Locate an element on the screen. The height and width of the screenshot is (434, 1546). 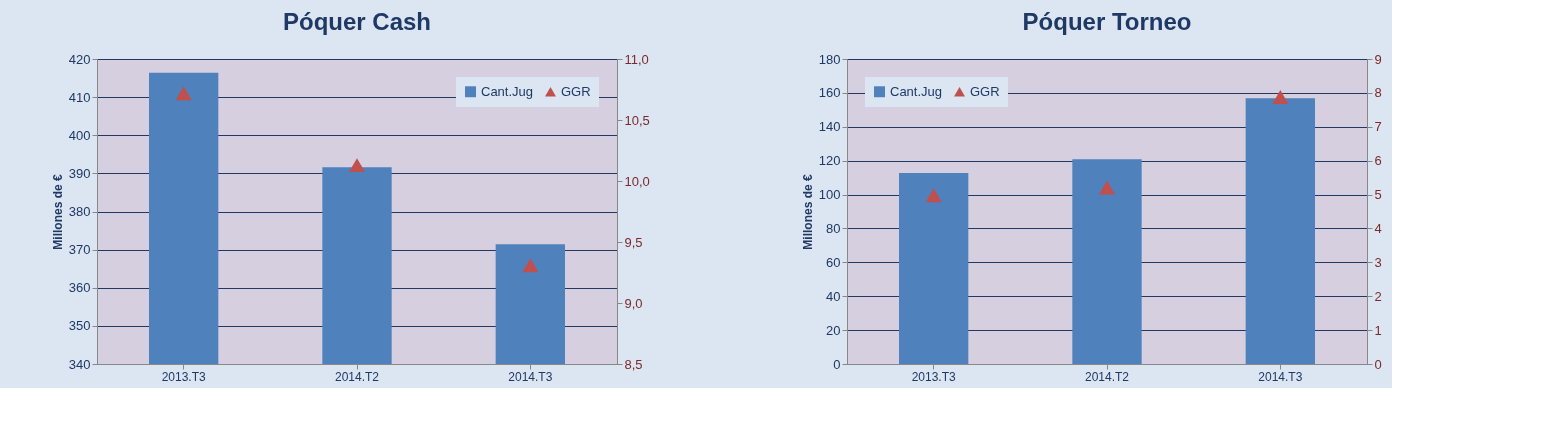
y-tick-label: 410 is located at coordinates (79, 97).